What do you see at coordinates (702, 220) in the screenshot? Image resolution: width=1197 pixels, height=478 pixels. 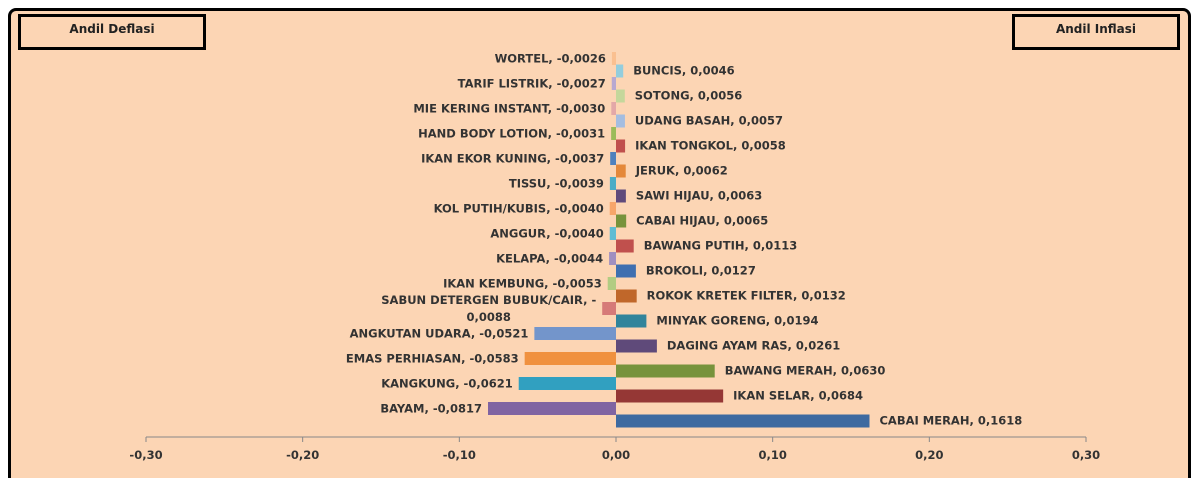 I see `data-label: CABAI HIJAU, 0,0065` at bounding box center [702, 220].